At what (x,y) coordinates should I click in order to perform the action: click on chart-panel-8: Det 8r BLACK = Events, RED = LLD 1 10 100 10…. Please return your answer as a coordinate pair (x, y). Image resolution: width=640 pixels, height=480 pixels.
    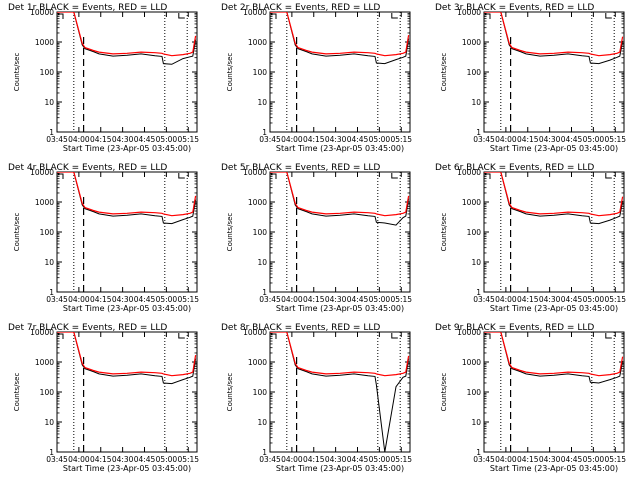
    Looking at the image, I should click on (316, 398).